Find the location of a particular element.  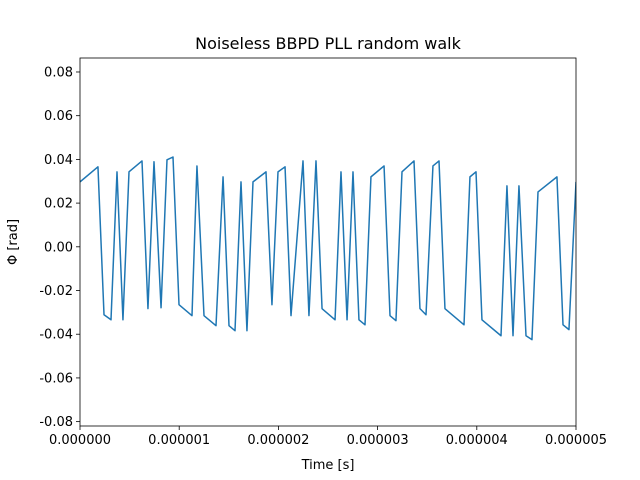

y-tick-label: -0.02 is located at coordinates (56, 291).